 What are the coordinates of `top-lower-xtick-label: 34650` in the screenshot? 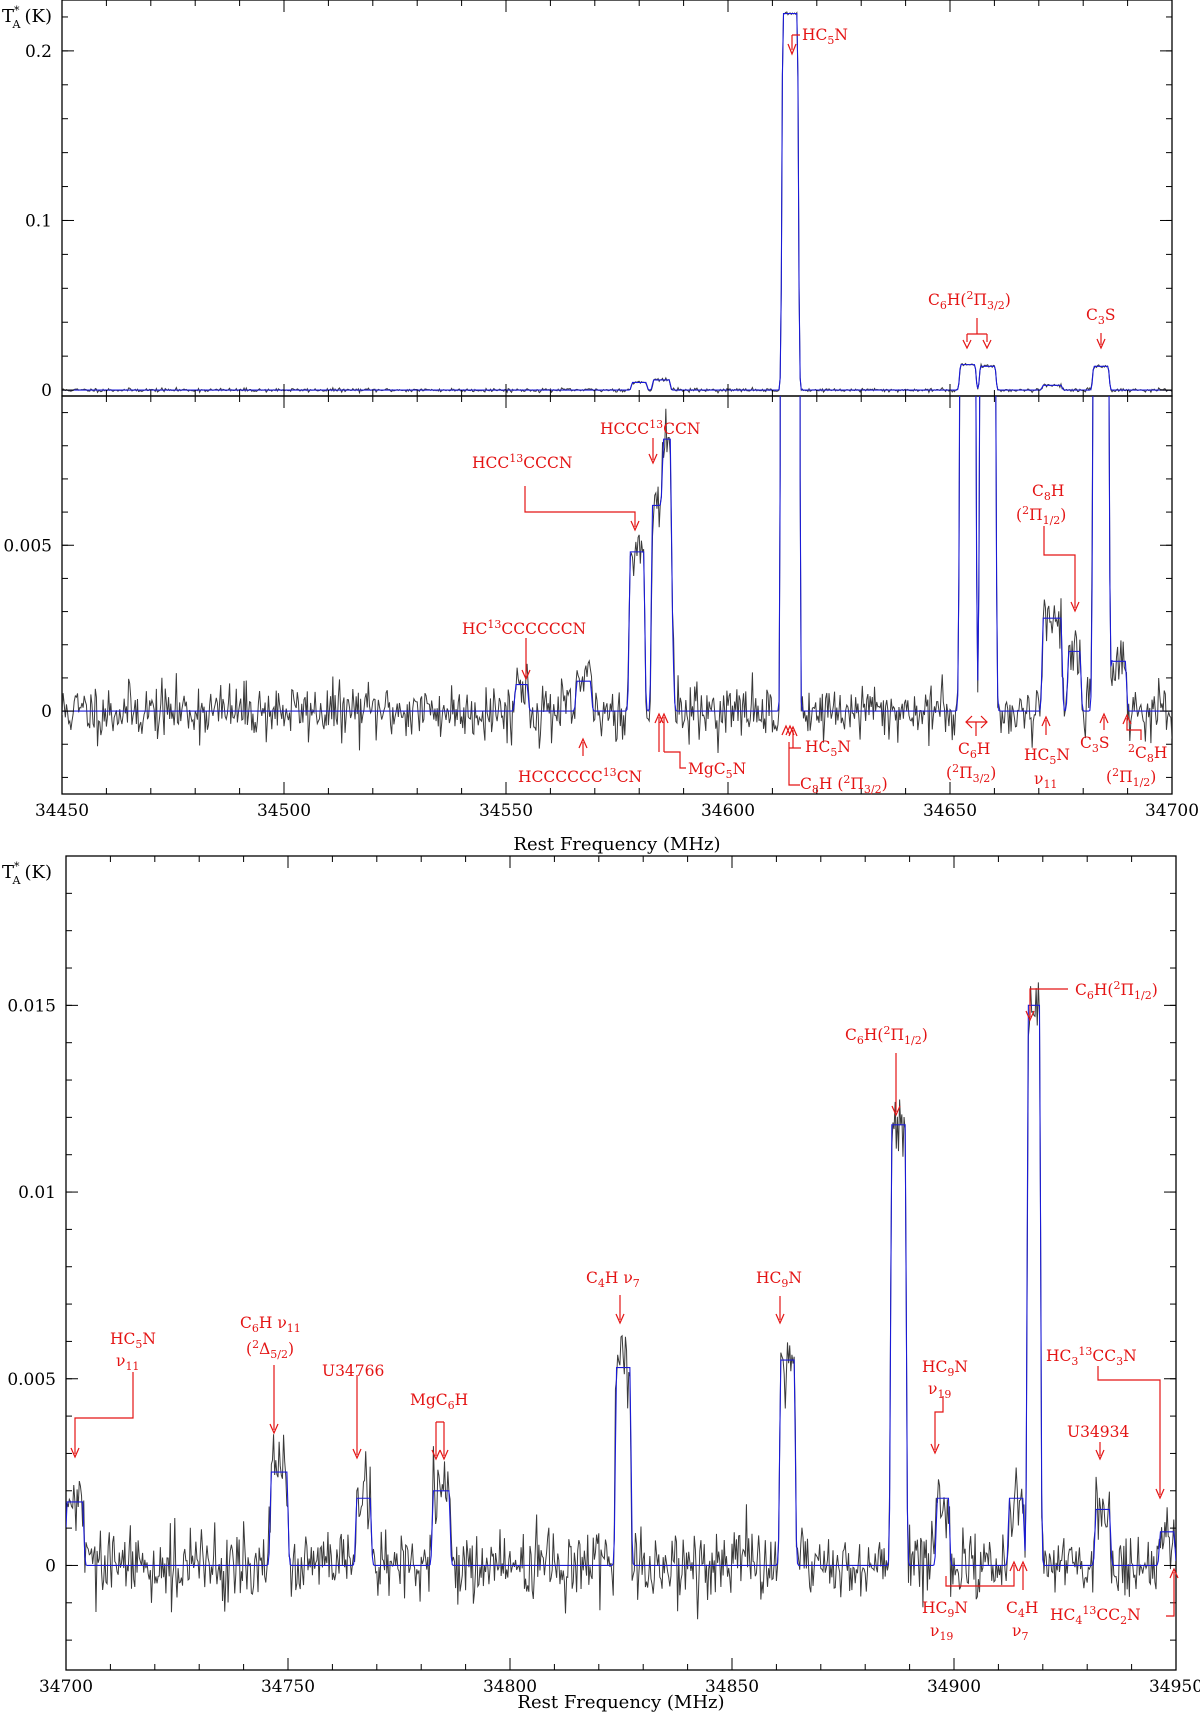 It's located at (950, 811).